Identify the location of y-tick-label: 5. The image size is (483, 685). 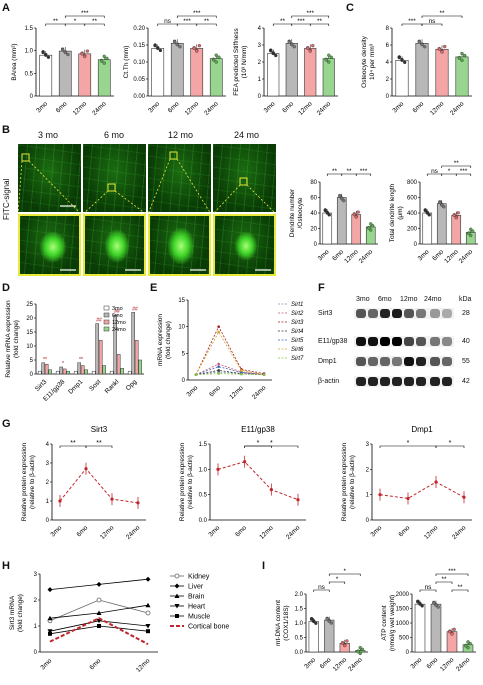
(184, 354).